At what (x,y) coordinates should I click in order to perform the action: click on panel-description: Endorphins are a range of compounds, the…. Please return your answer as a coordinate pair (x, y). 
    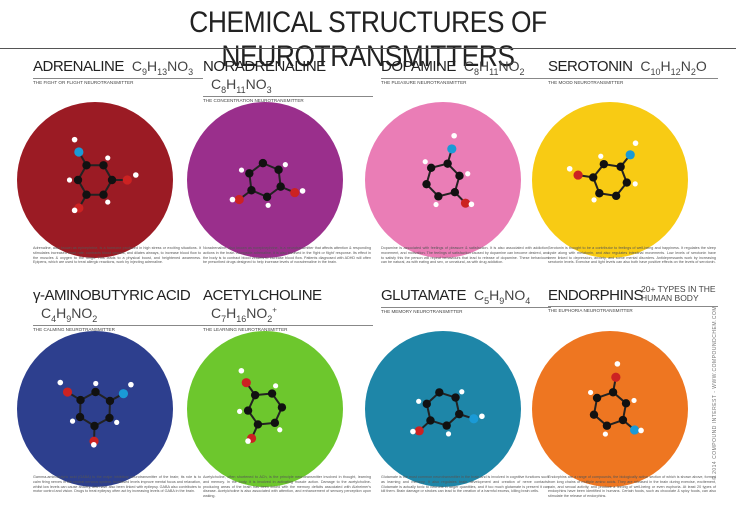
    Looking at the image, I should click on (632, 487).